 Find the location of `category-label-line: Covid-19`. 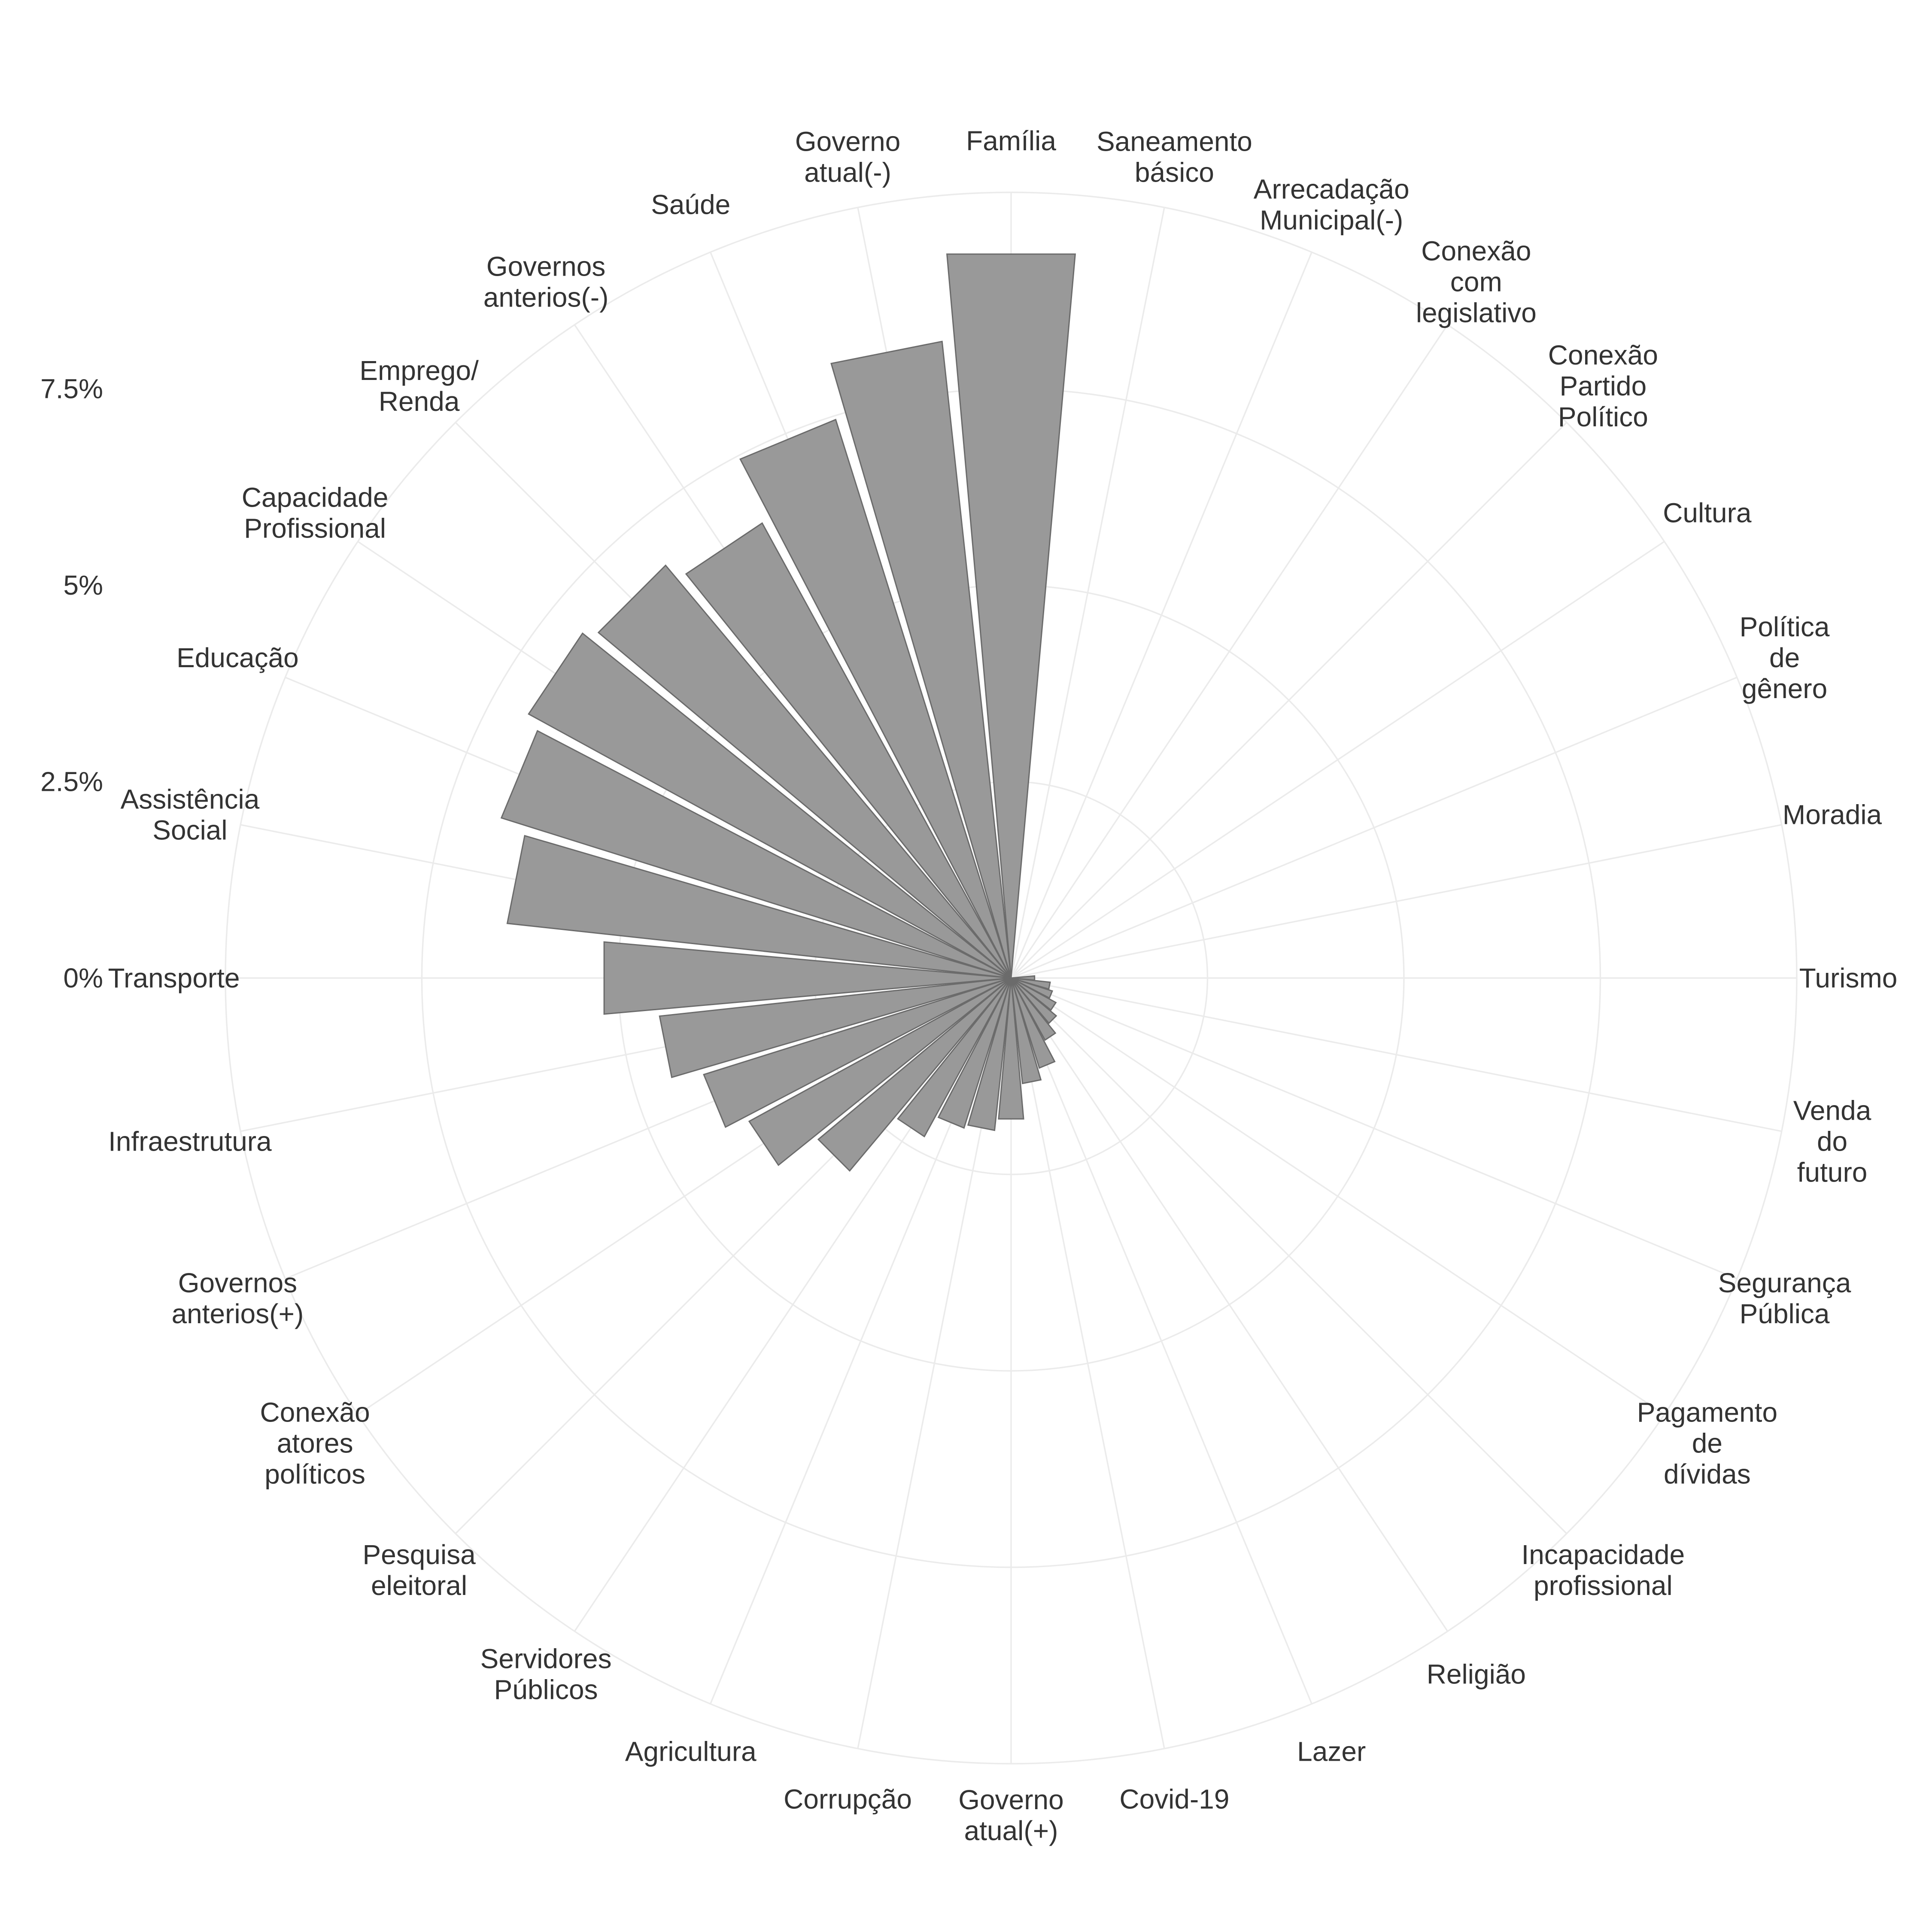

category-label-line: Covid-19 is located at coordinates (1174, 1799).